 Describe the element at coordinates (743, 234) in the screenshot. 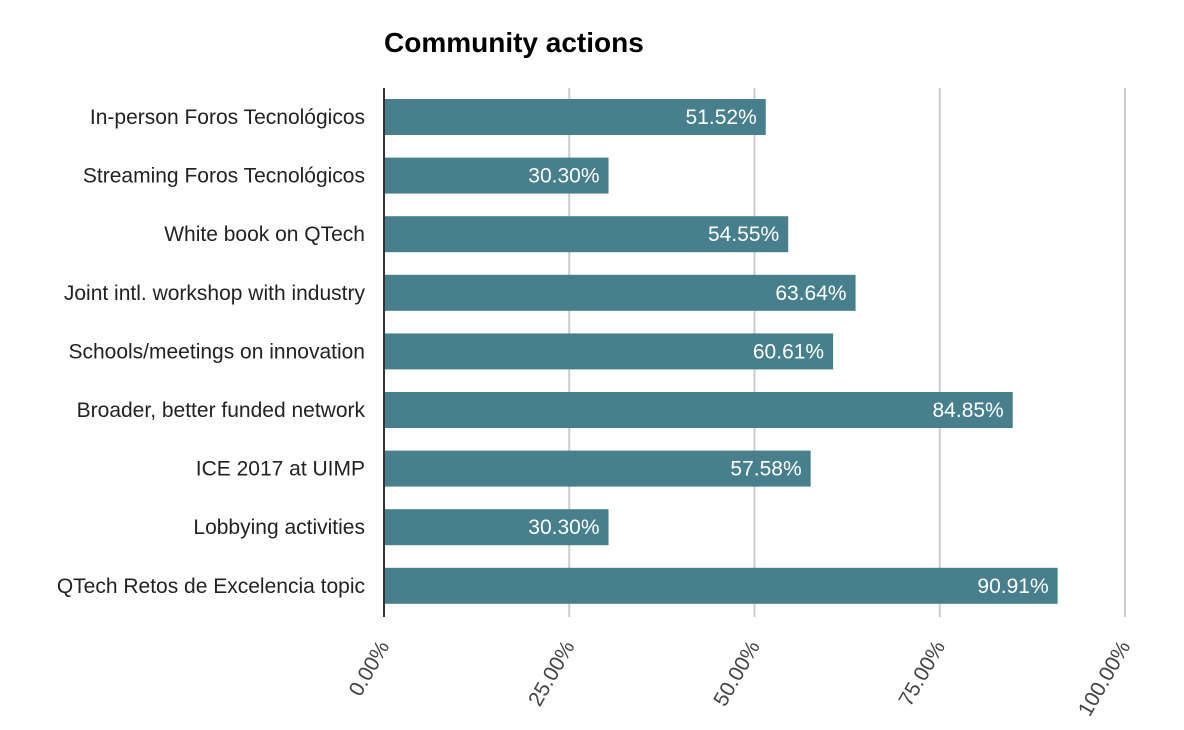

I see `bar-value-label: 54.55%` at that location.